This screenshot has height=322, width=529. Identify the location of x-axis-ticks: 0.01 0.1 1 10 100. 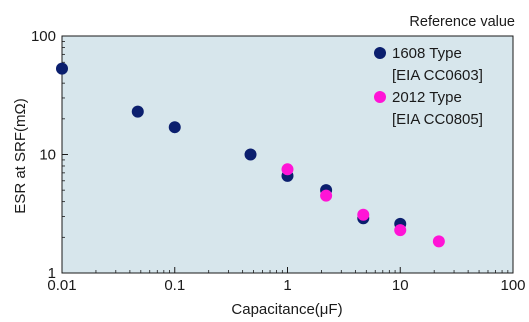
(286, 280).